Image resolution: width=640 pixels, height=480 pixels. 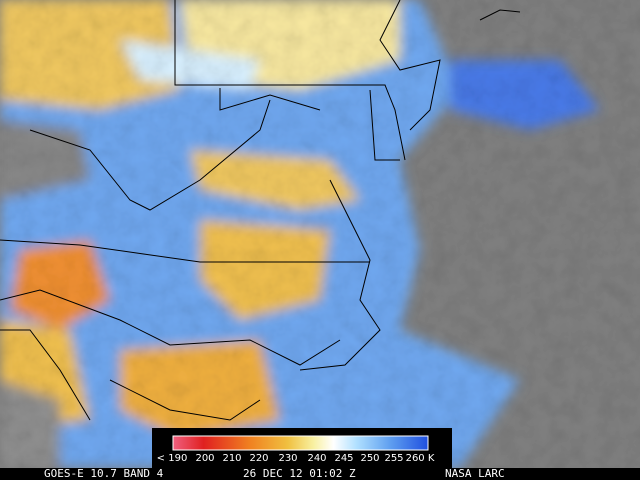 What do you see at coordinates (258, 458) in the screenshot?
I see `legend-label: 220` at bounding box center [258, 458].